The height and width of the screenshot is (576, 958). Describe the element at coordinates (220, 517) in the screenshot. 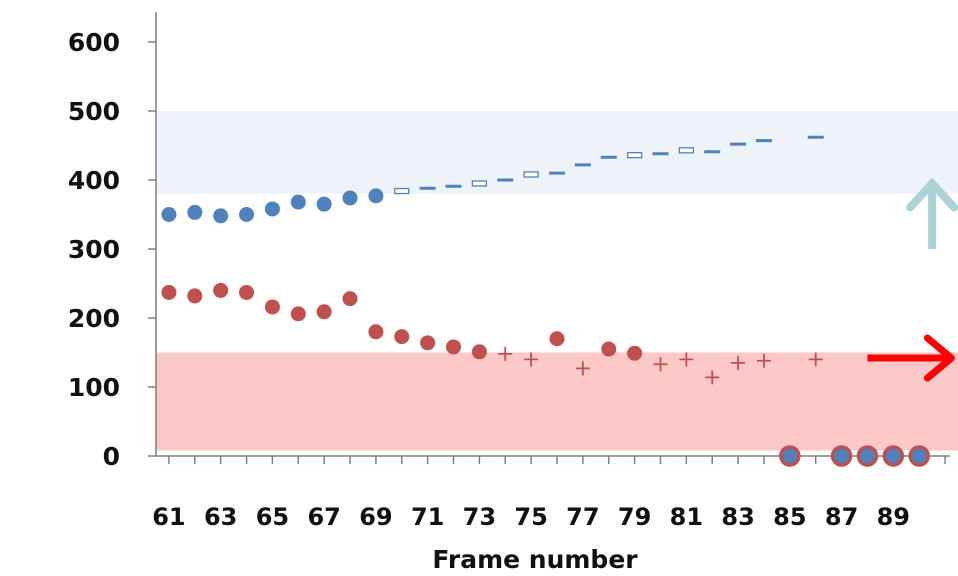

I see `x-tick-label: 63` at that location.